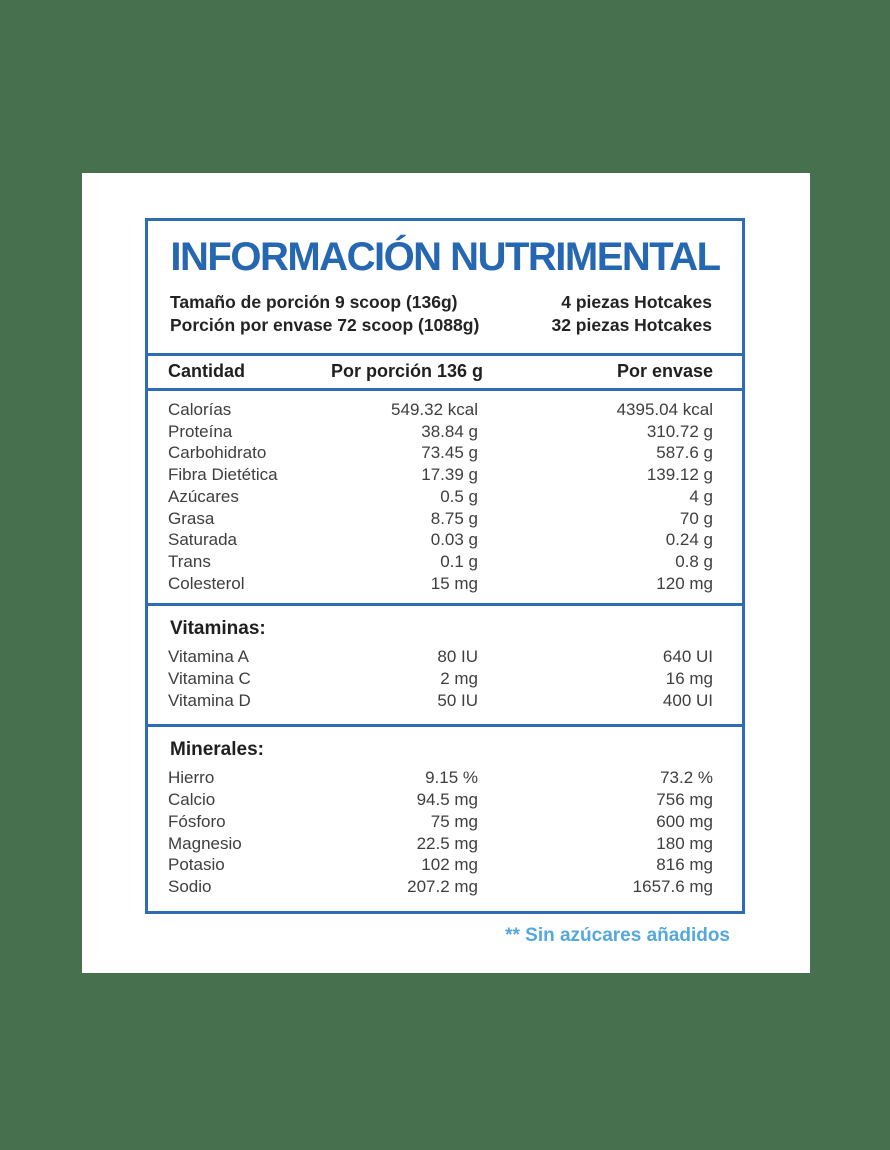  I want to click on nutrient-row: Vitamina D 50 IU 400 UI, so click(445, 701).